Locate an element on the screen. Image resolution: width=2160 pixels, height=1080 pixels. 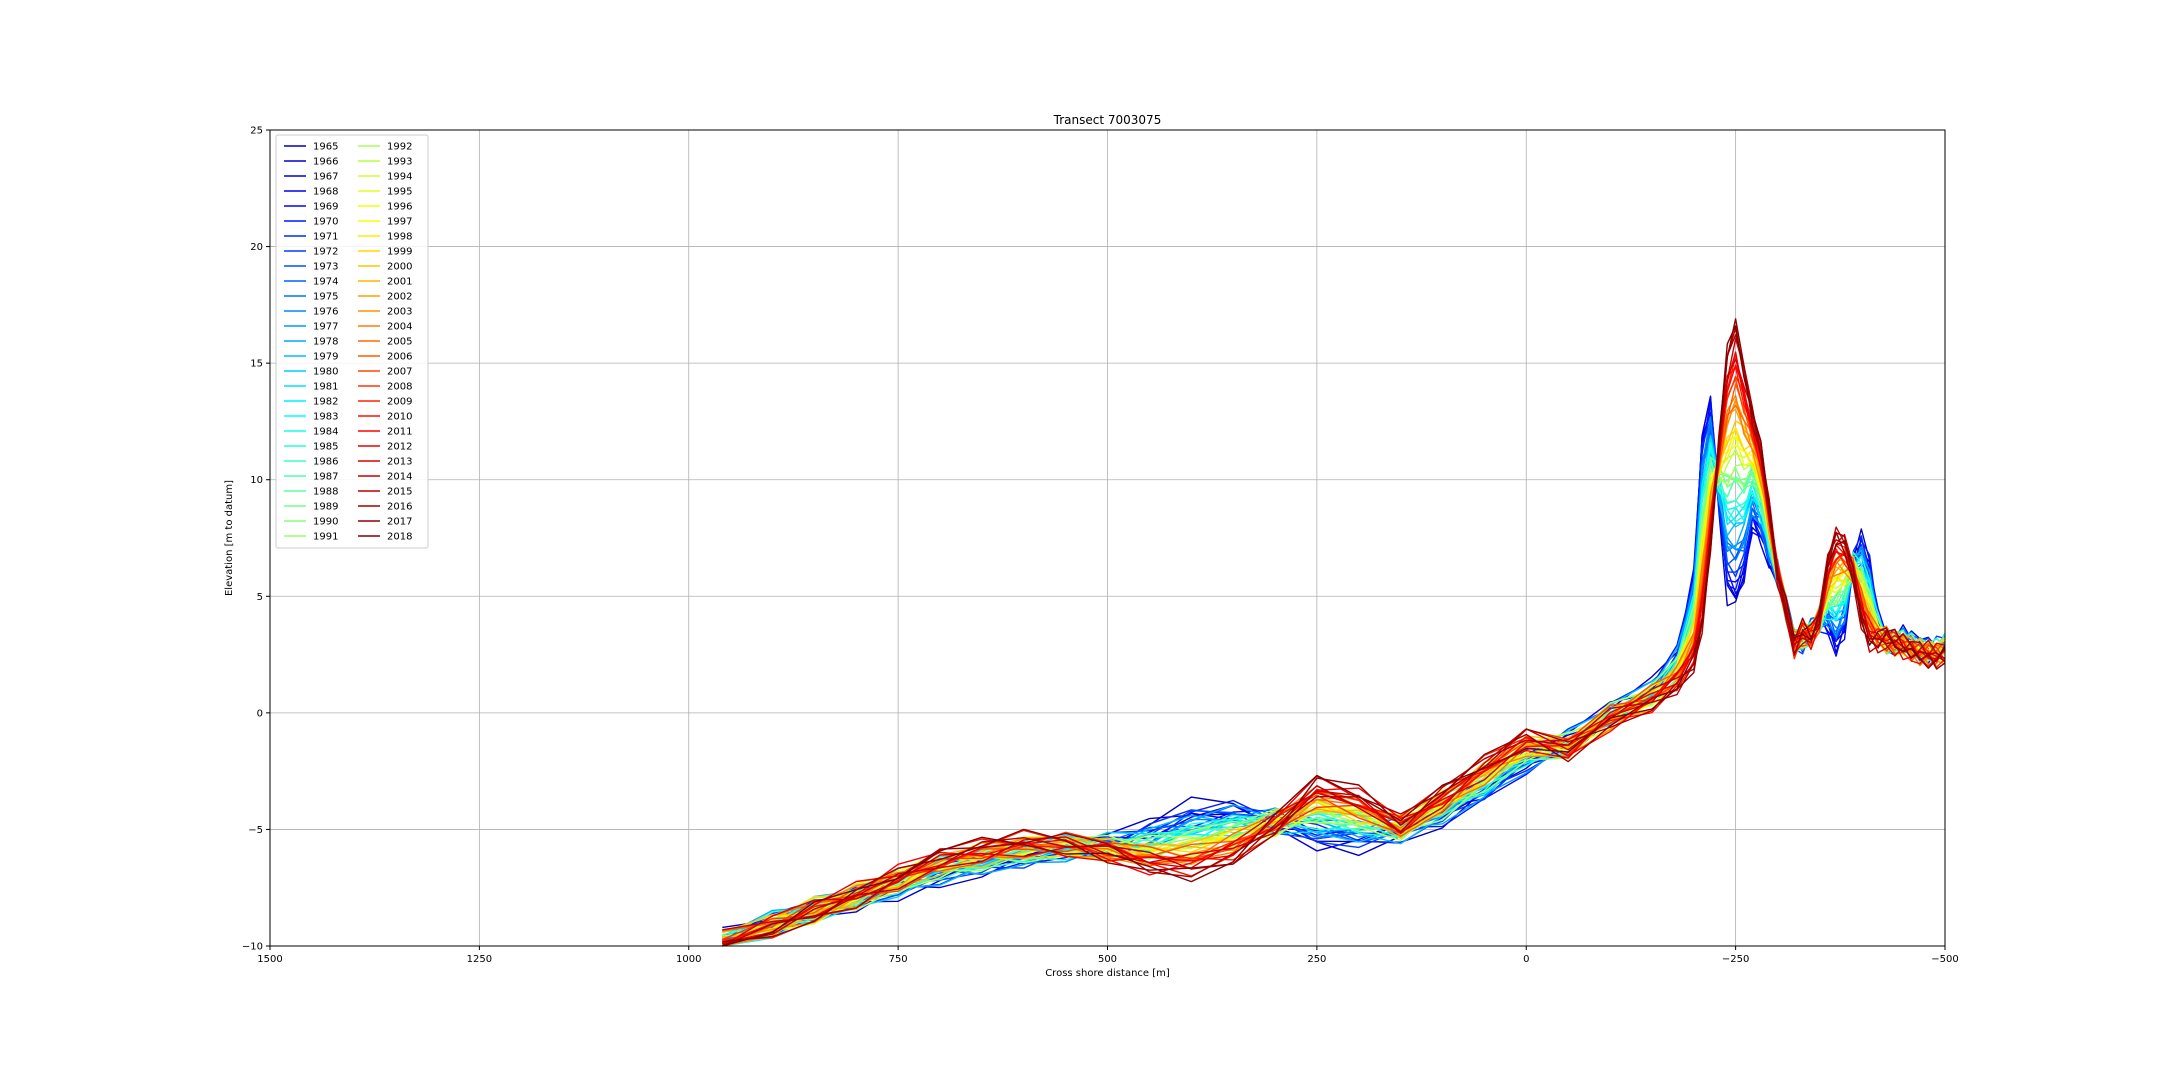
legend-label: 2003 is located at coordinates (399, 312).